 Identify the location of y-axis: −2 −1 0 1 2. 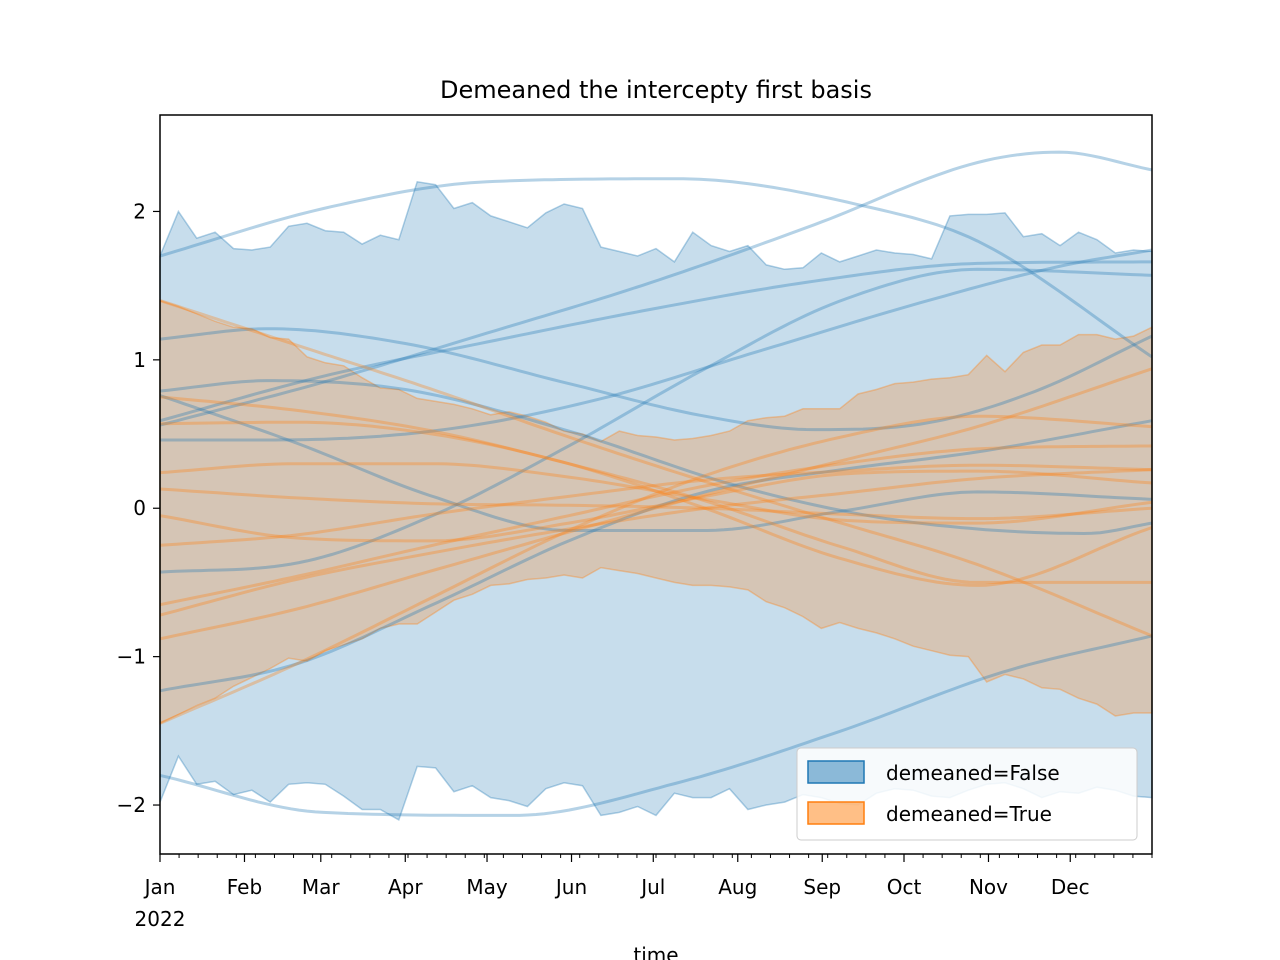
(138, 508).